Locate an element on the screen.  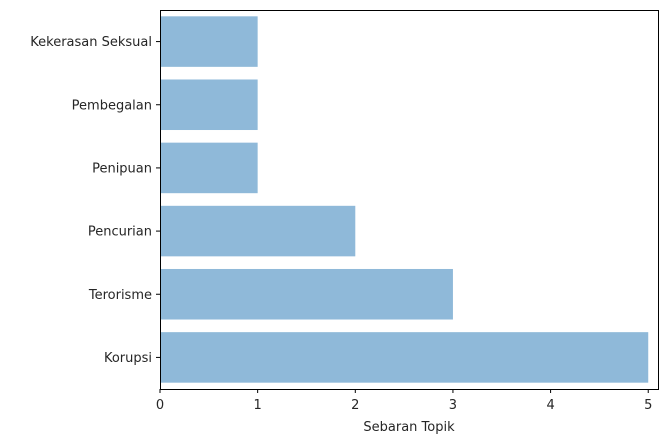
bar-penipuan is located at coordinates (209, 168).